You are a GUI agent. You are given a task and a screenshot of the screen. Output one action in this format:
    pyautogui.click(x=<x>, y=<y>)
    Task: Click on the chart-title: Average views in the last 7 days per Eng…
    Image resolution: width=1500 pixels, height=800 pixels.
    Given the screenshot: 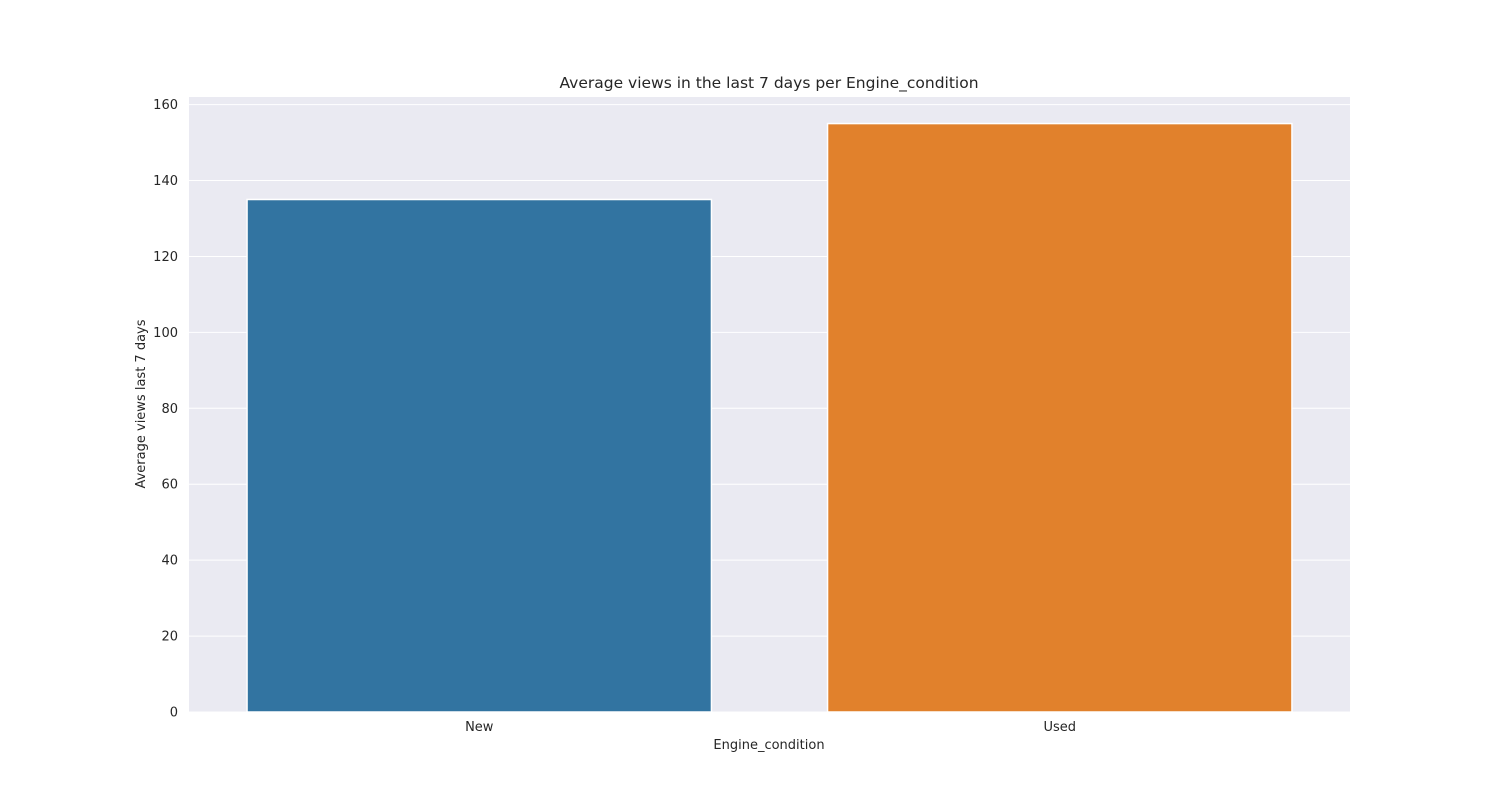 What is the action you would take?
    pyautogui.click(x=768, y=83)
    